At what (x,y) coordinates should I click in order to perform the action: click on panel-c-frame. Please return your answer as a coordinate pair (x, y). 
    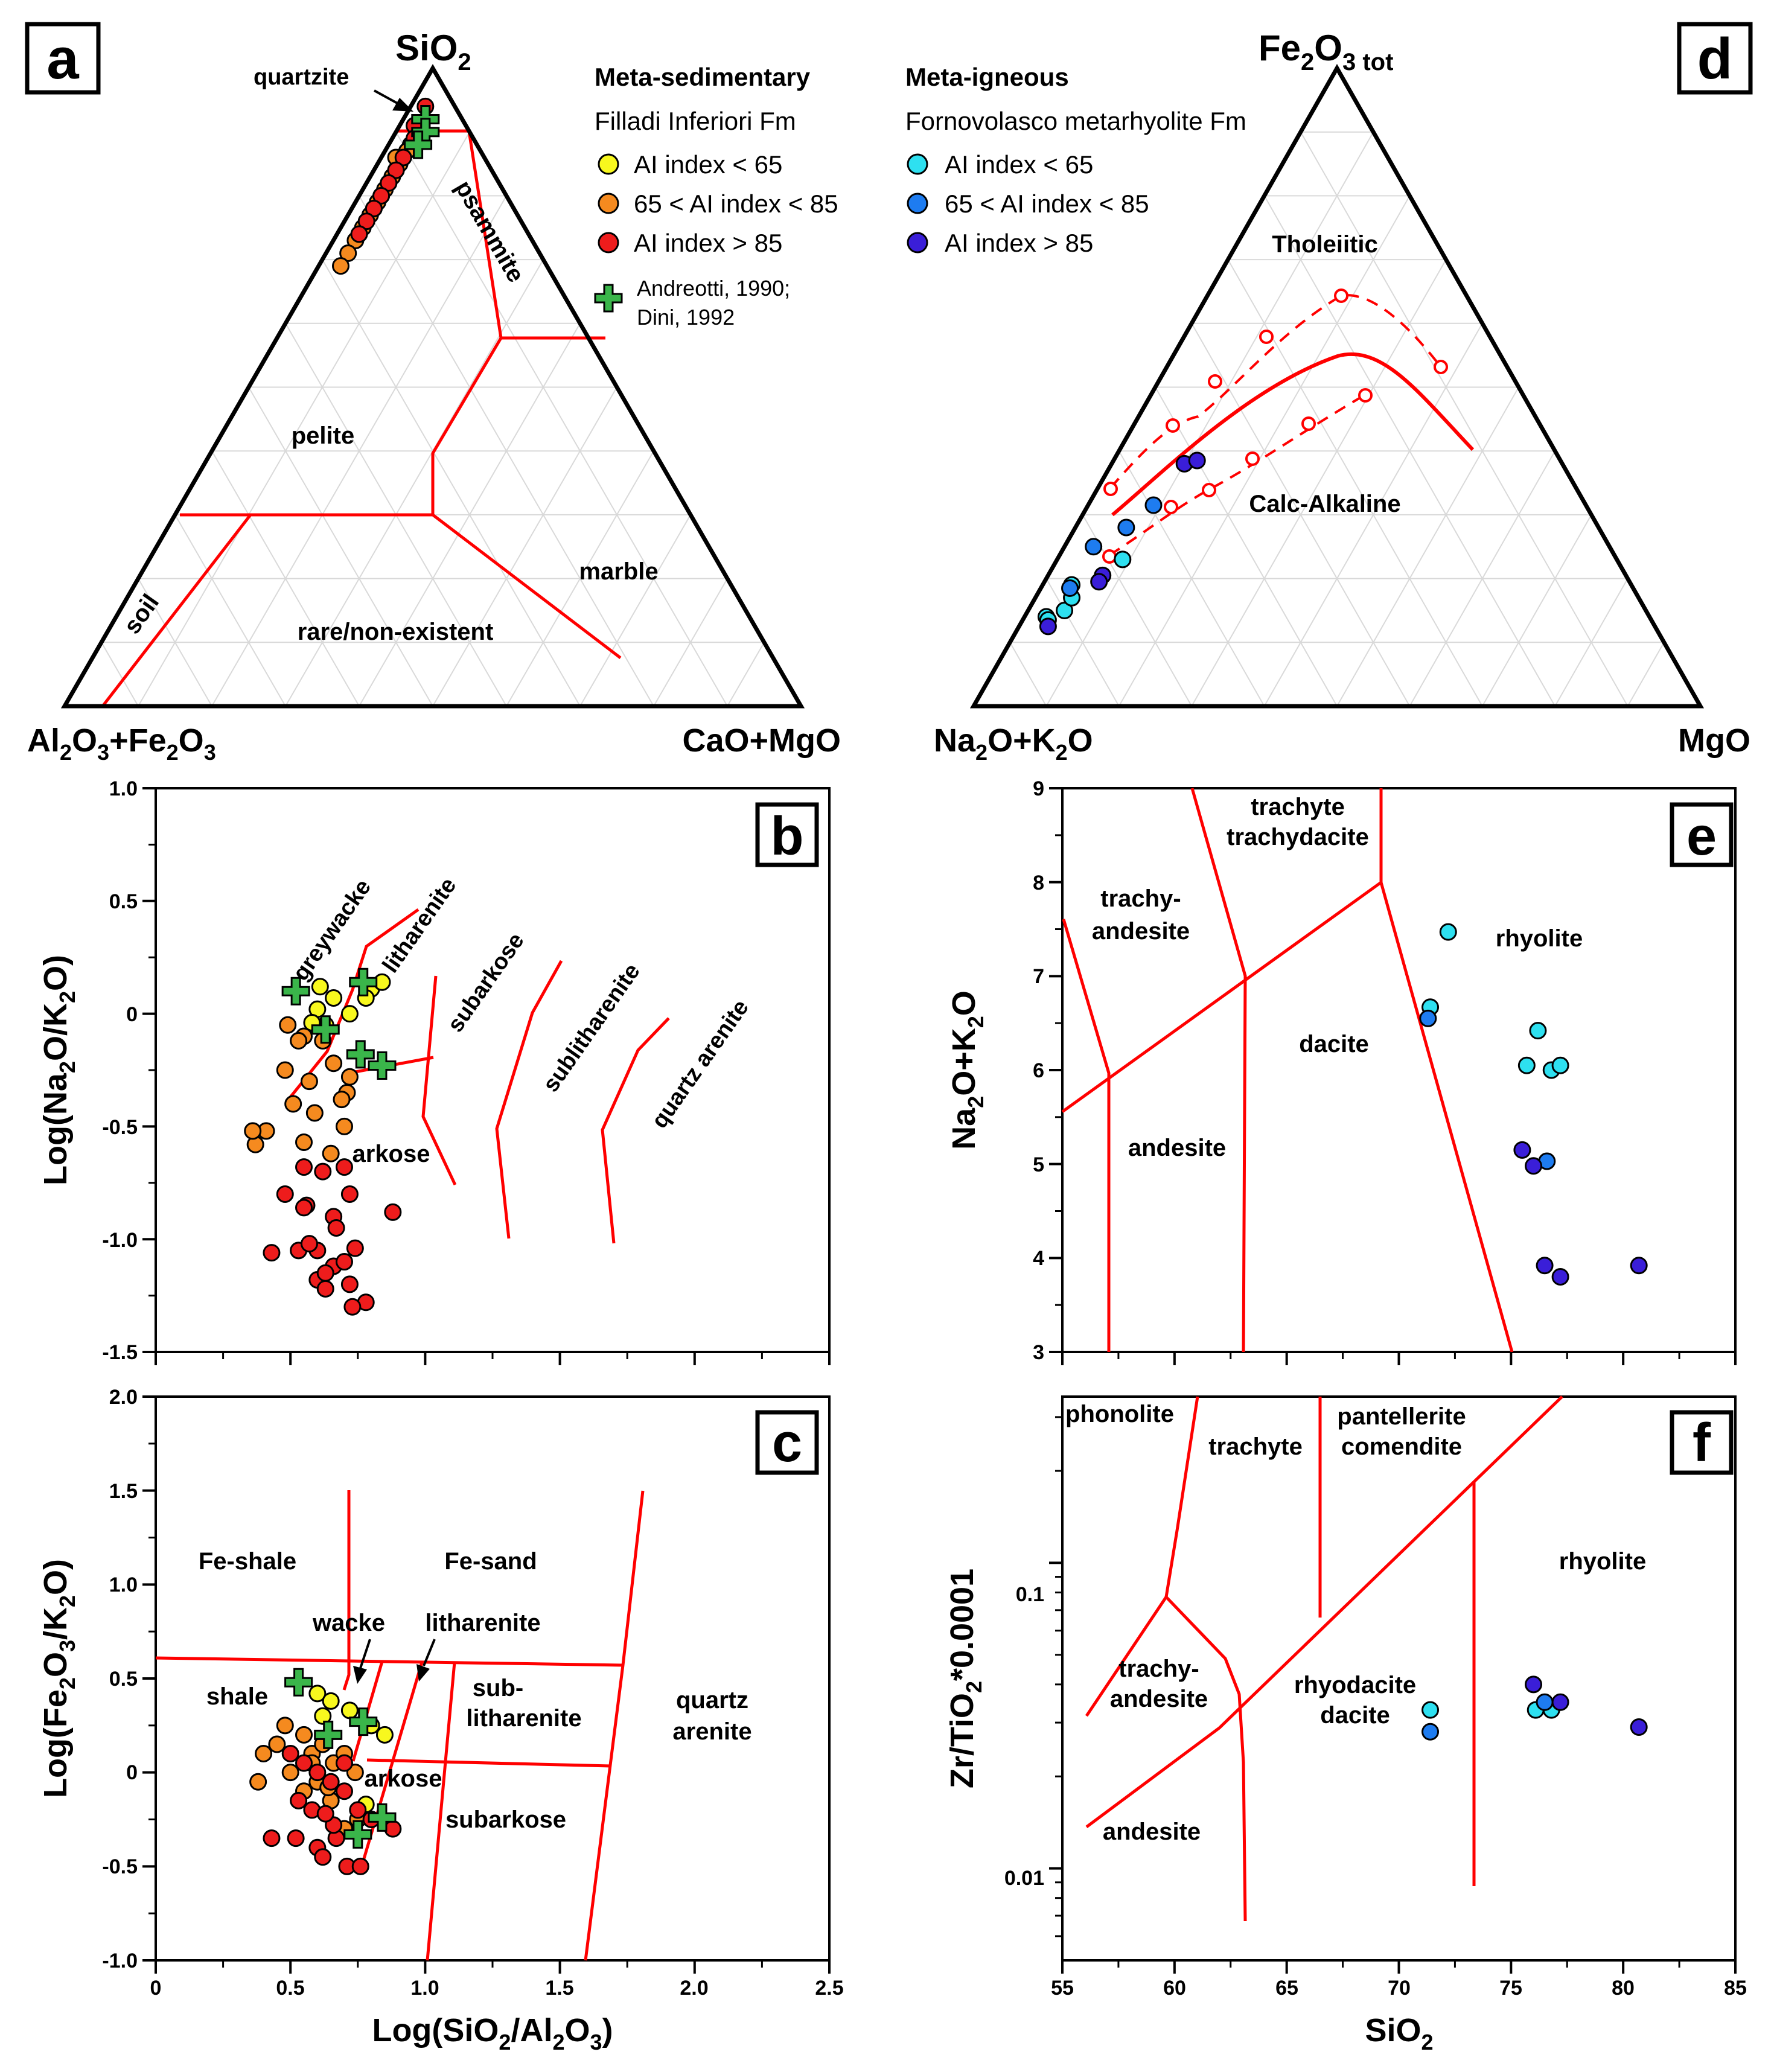
    Looking at the image, I should click on (493, 1678).